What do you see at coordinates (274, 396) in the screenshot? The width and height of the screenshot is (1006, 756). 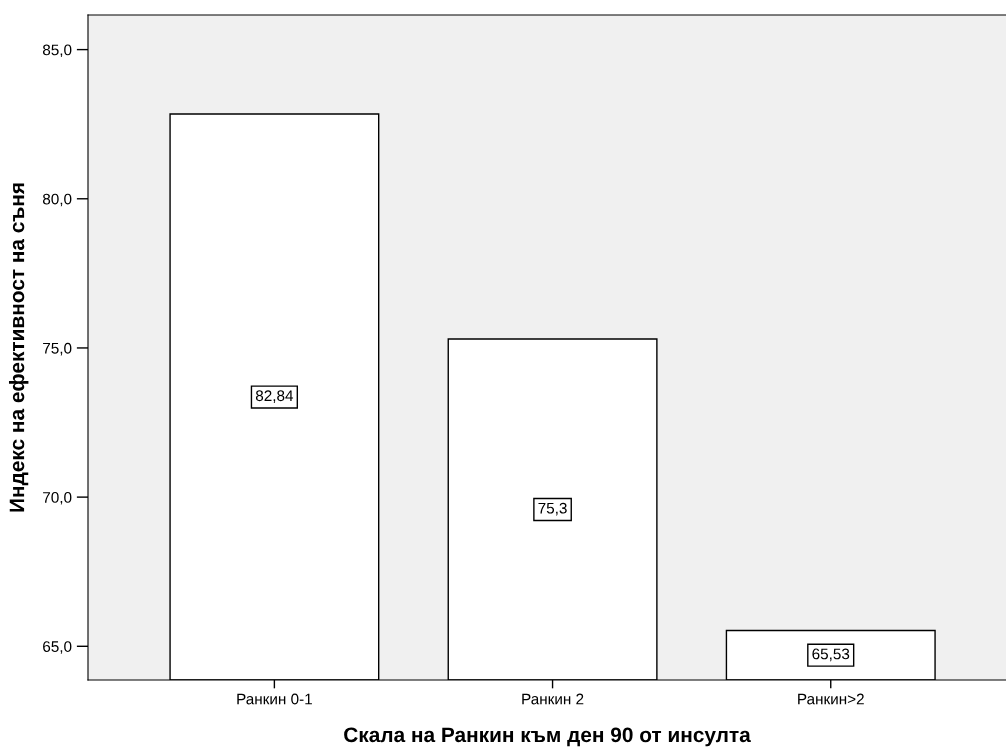 I see `data-label: 82,84` at bounding box center [274, 396].